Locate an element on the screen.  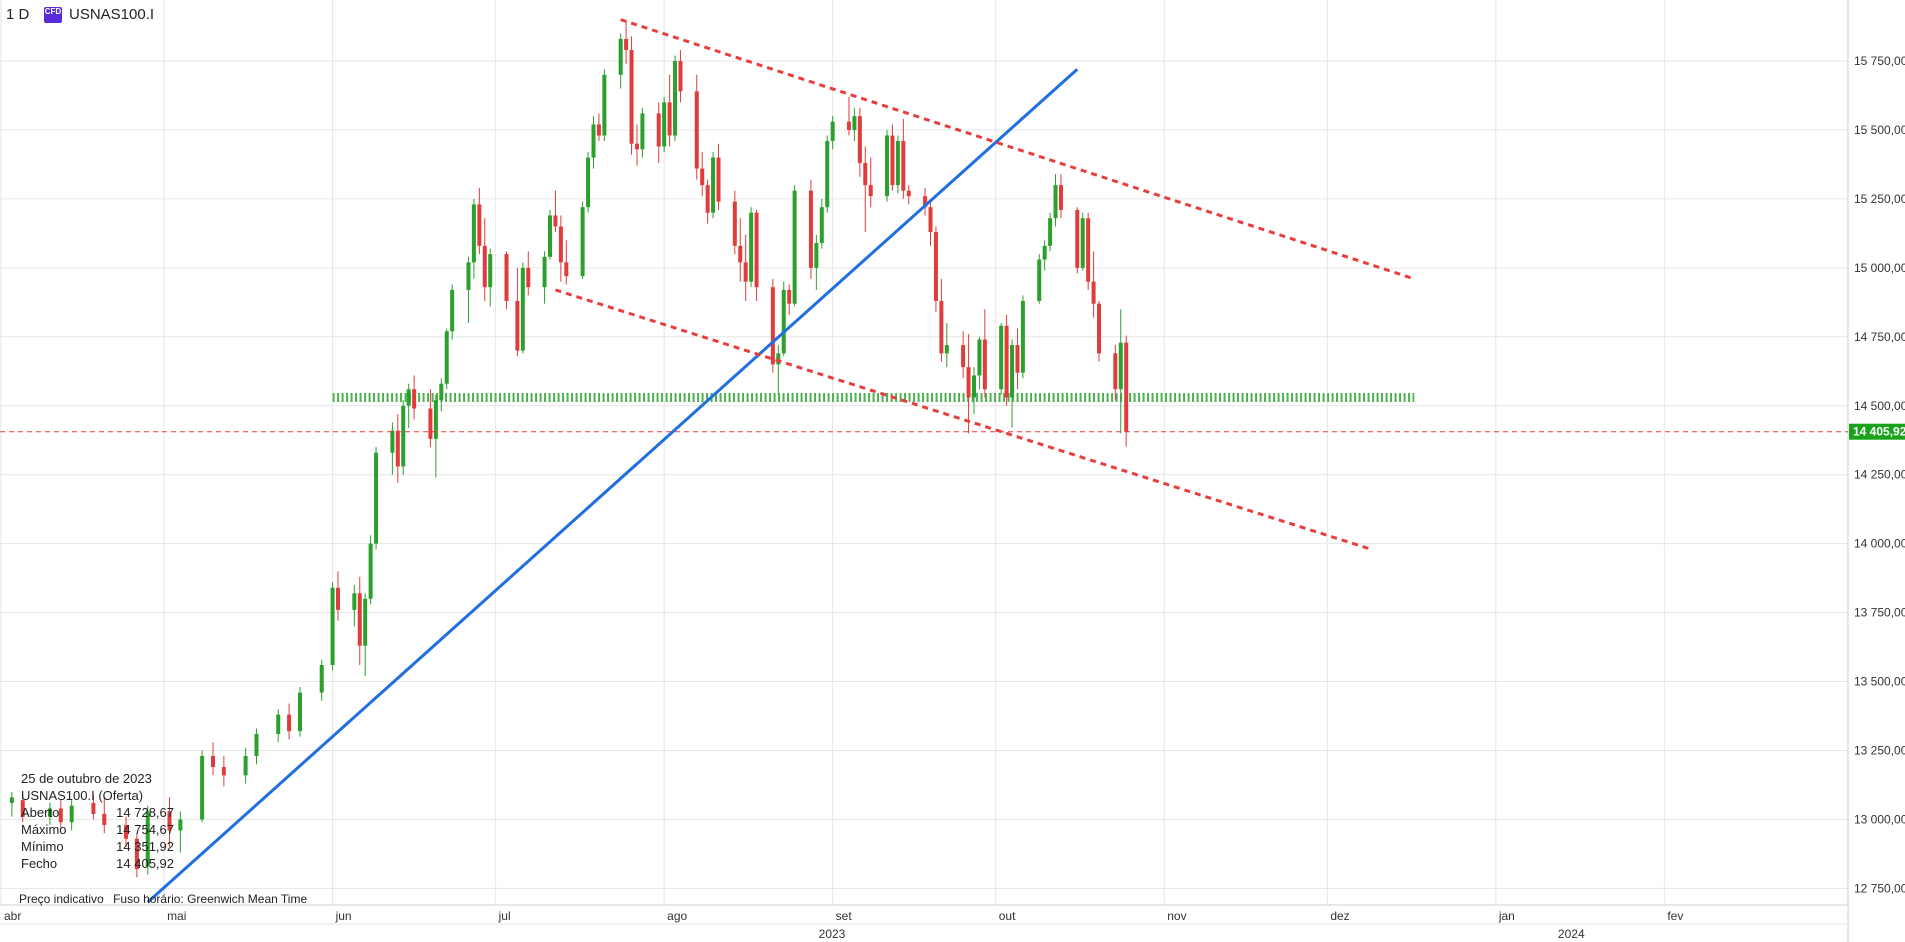
month-tick-label: jun is located at coordinates (343, 916).